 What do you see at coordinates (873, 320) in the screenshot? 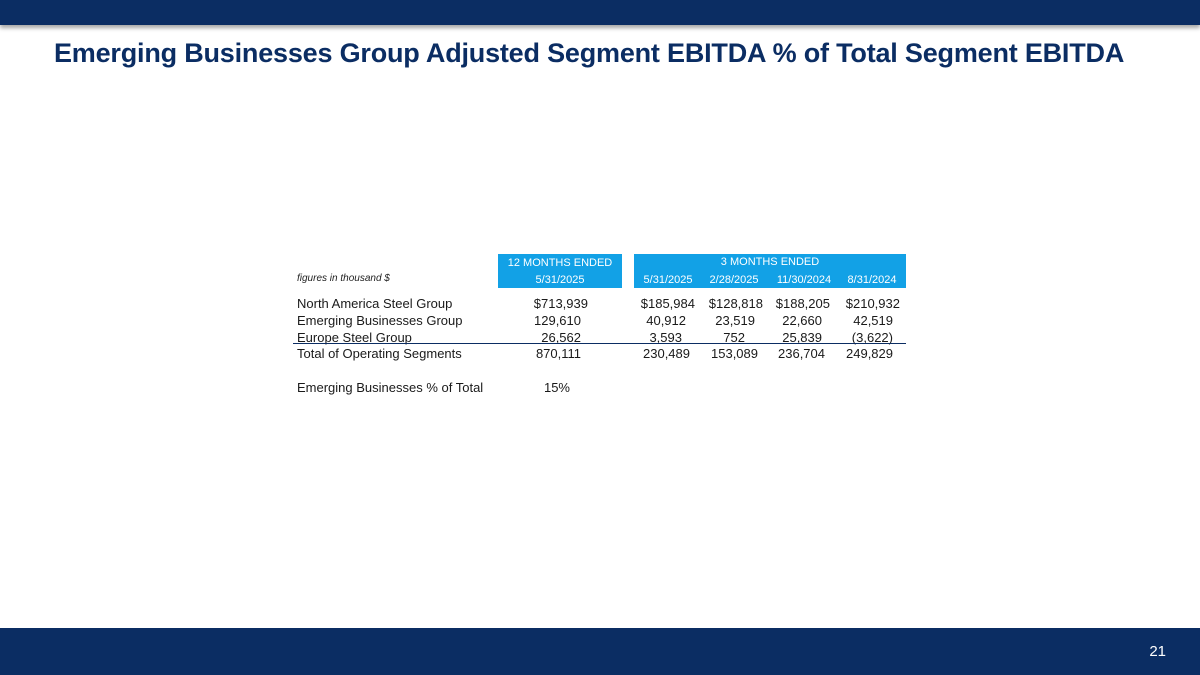
I see `cell-value: 42,519` at bounding box center [873, 320].